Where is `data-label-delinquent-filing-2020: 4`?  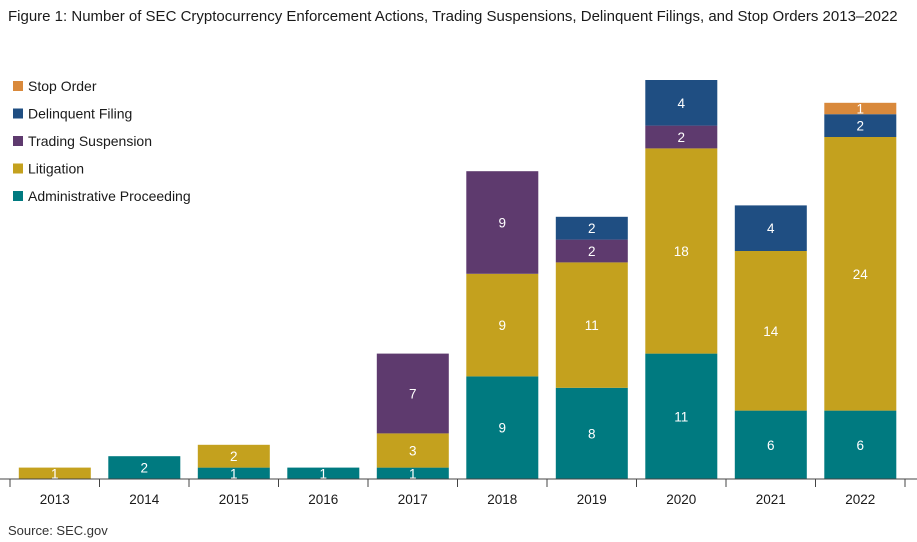 data-label-delinquent-filing-2020: 4 is located at coordinates (682, 103).